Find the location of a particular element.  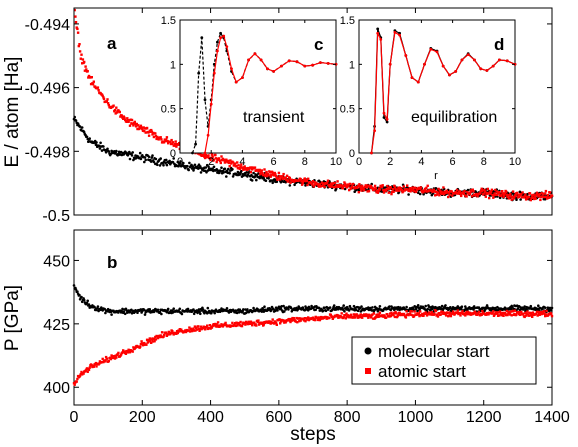

panel-c-inset: 0 0.5 1 1.5 0 2 4 6 8 10 c transient is located at coordinates (251, 91).